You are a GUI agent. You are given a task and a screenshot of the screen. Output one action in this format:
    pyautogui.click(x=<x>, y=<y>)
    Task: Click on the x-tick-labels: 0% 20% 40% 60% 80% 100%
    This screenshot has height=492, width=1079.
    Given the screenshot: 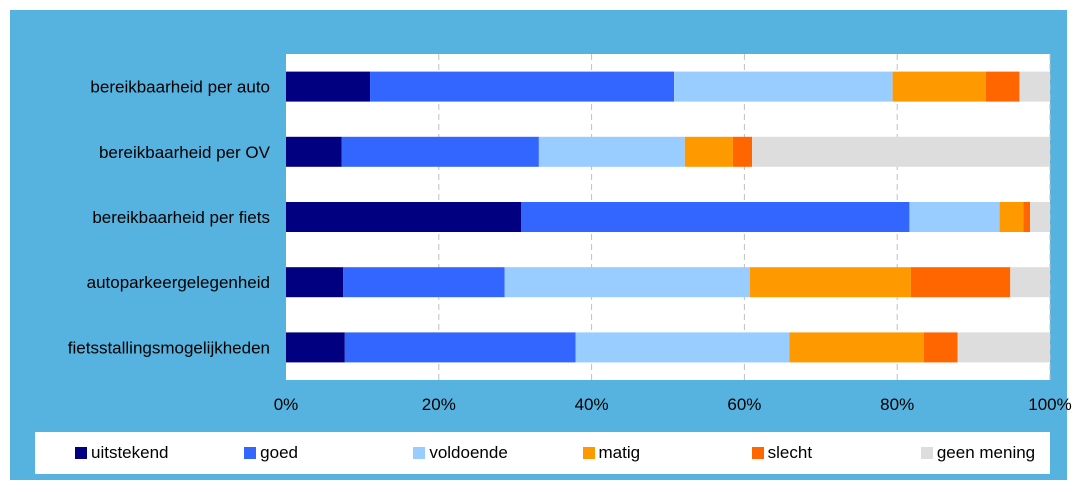 What is the action you would take?
    pyautogui.click(x=673, y=404)
    